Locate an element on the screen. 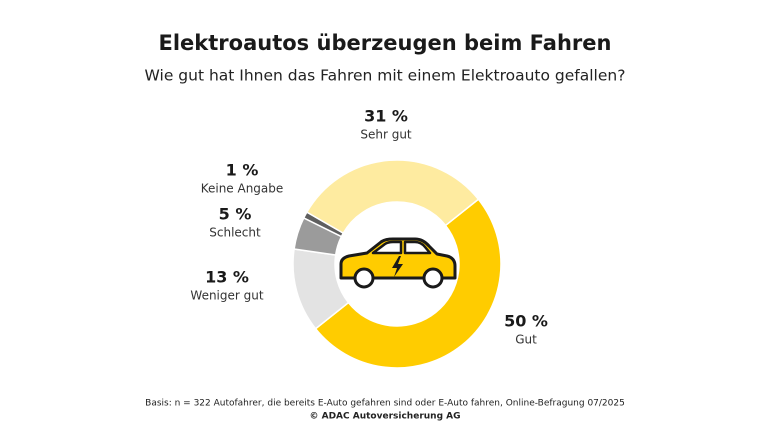 The width and height of the screenshot is (770, 433). category-label: Schlecht is located at coordinates (235, 233).